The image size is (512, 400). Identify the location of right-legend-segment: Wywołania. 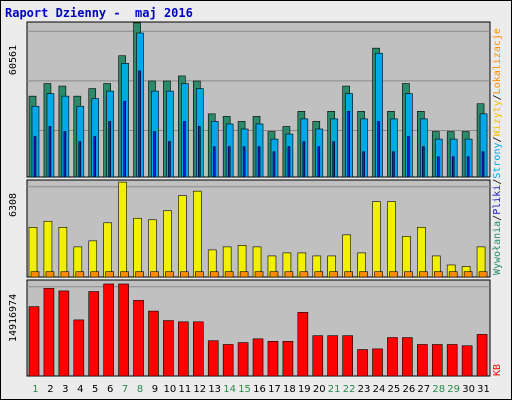
(497, 248).